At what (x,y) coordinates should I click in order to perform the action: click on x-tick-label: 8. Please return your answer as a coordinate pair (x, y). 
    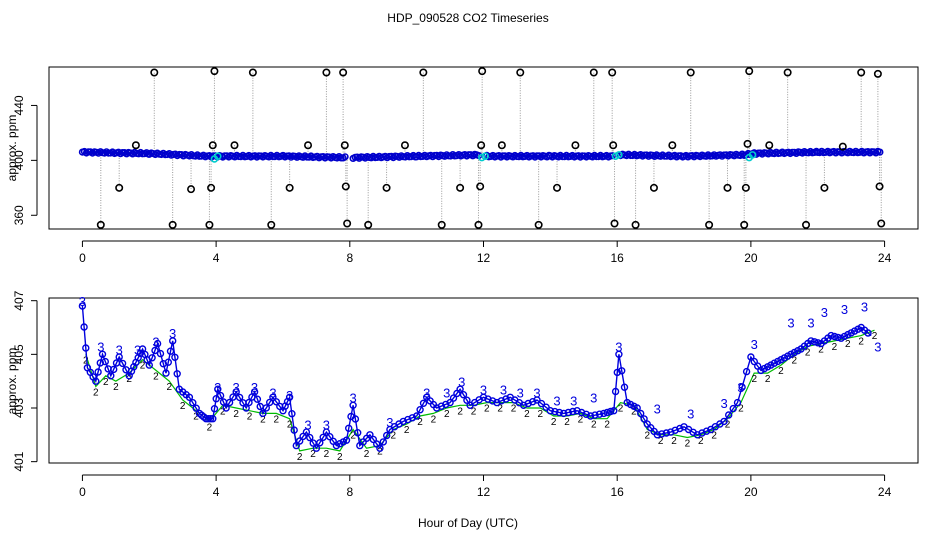
    Looking at the image, I should click on (349, 258).